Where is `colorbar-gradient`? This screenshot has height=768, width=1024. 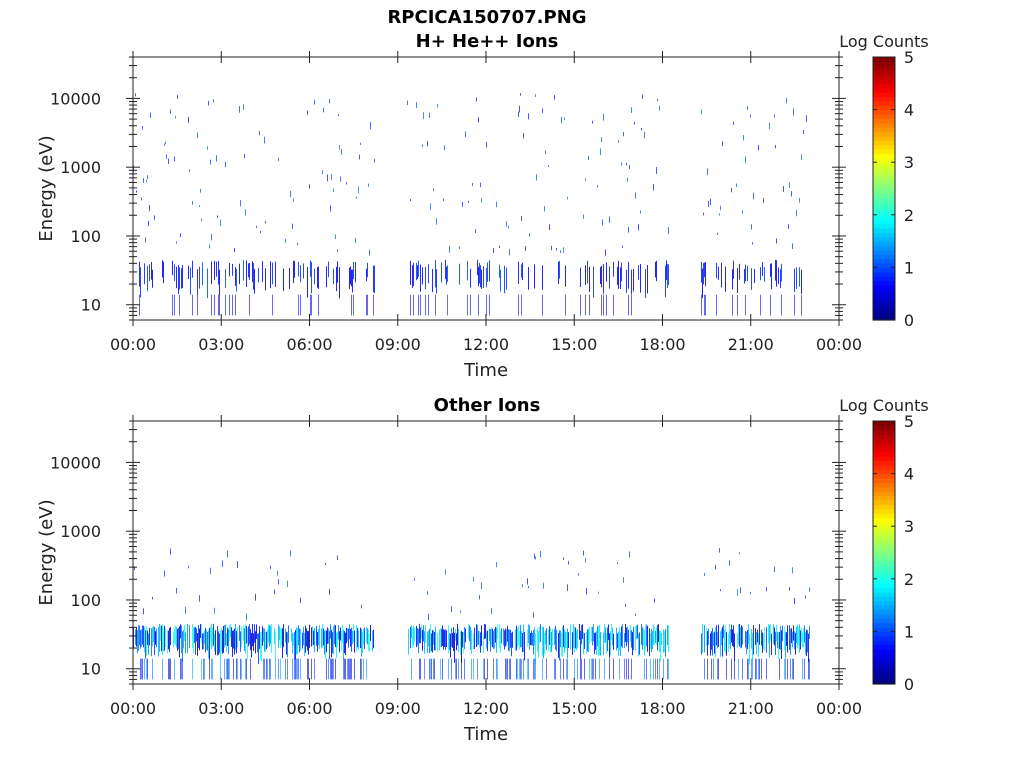
colorbar-gradient is located at coordinates (884, 553).